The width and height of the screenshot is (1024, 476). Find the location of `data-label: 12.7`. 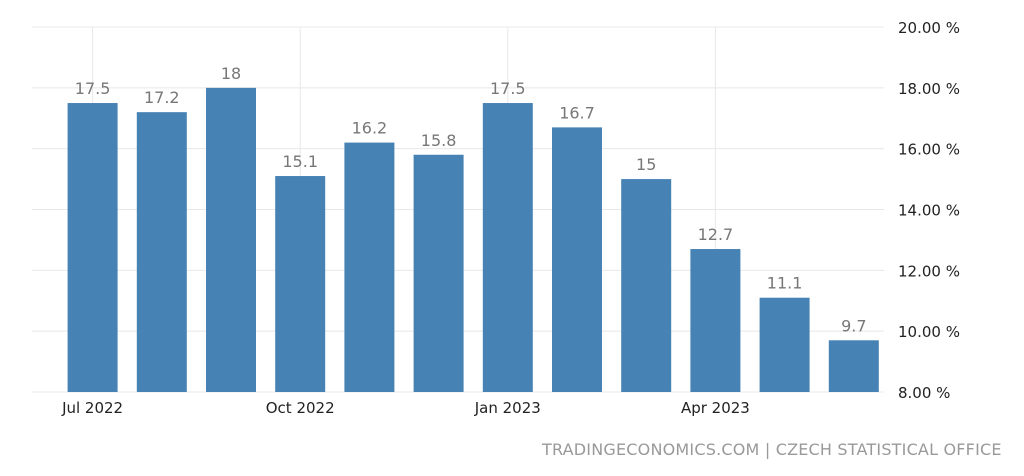

data-label: 12.7 is located at coordinates (716, 234).